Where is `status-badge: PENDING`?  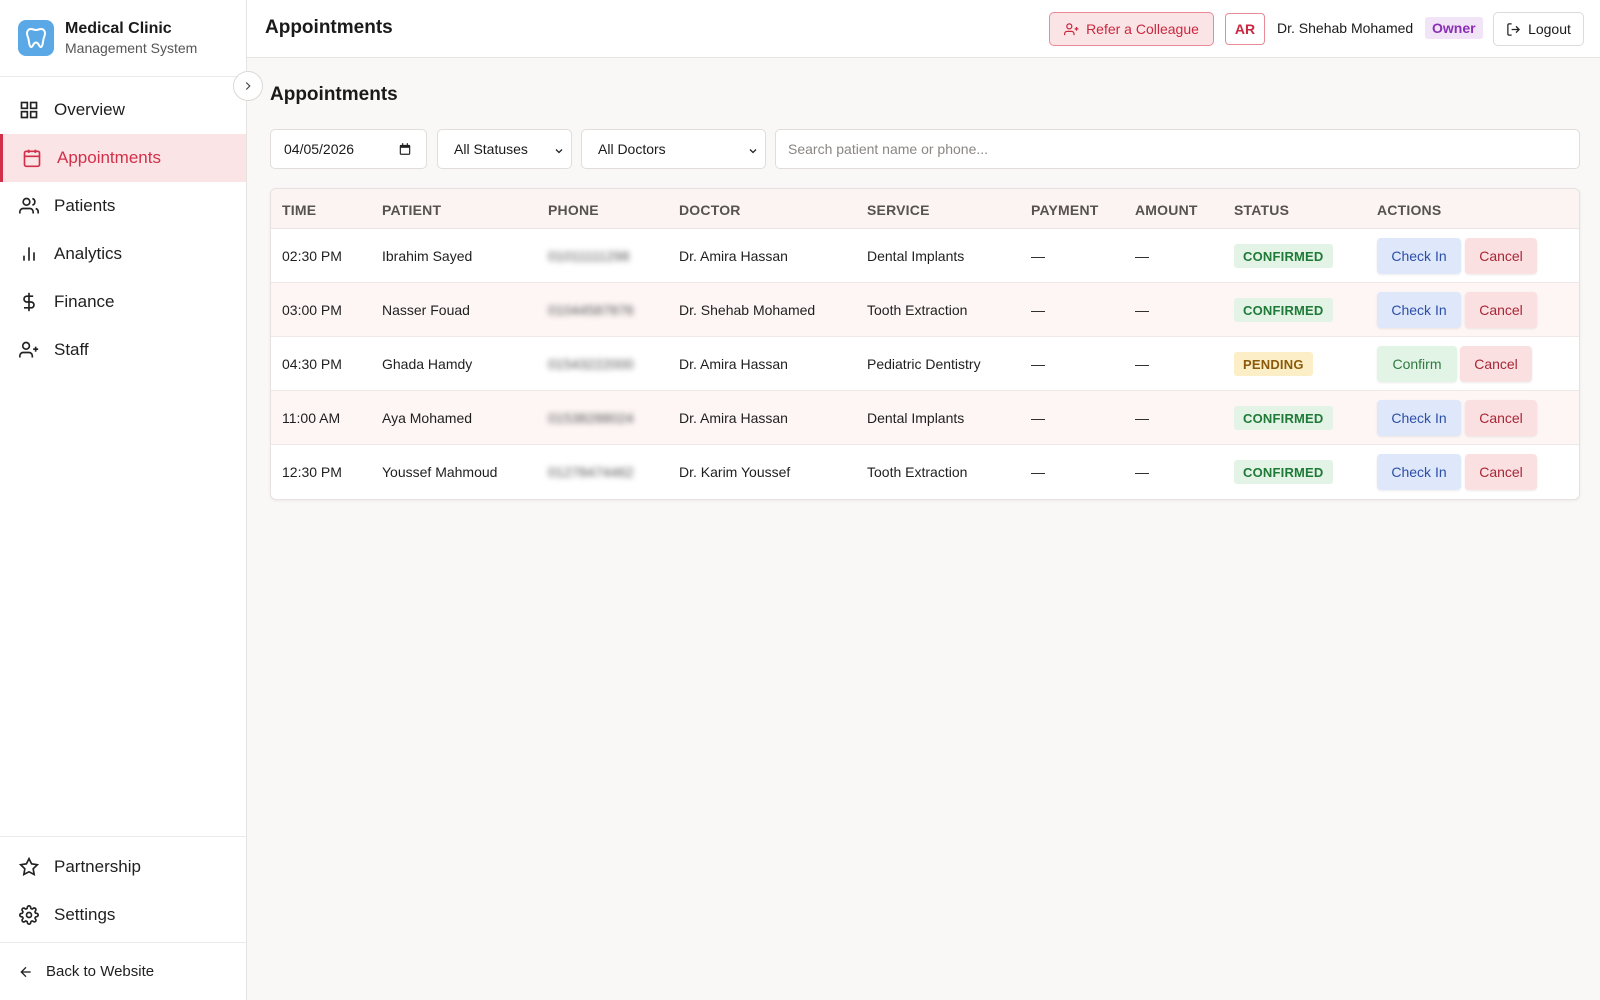 status-badge: PENDING is located at coordinates (1273, 364).